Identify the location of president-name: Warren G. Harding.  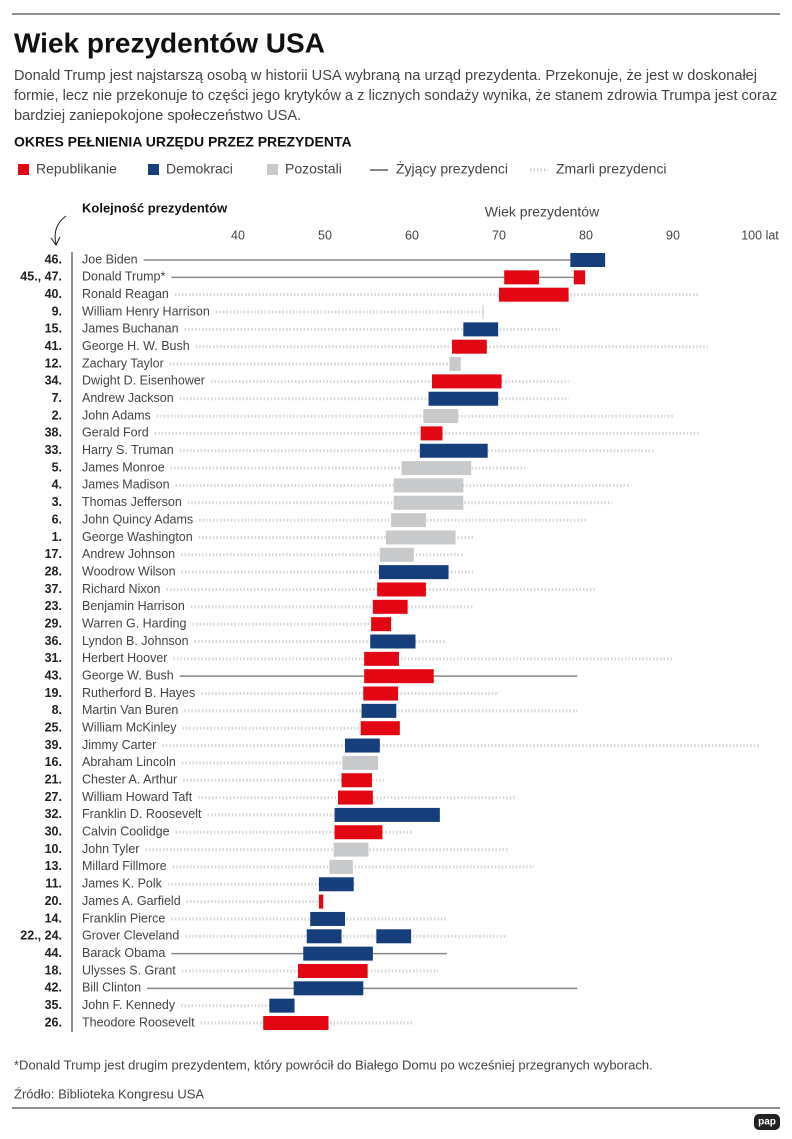
(134, 623).